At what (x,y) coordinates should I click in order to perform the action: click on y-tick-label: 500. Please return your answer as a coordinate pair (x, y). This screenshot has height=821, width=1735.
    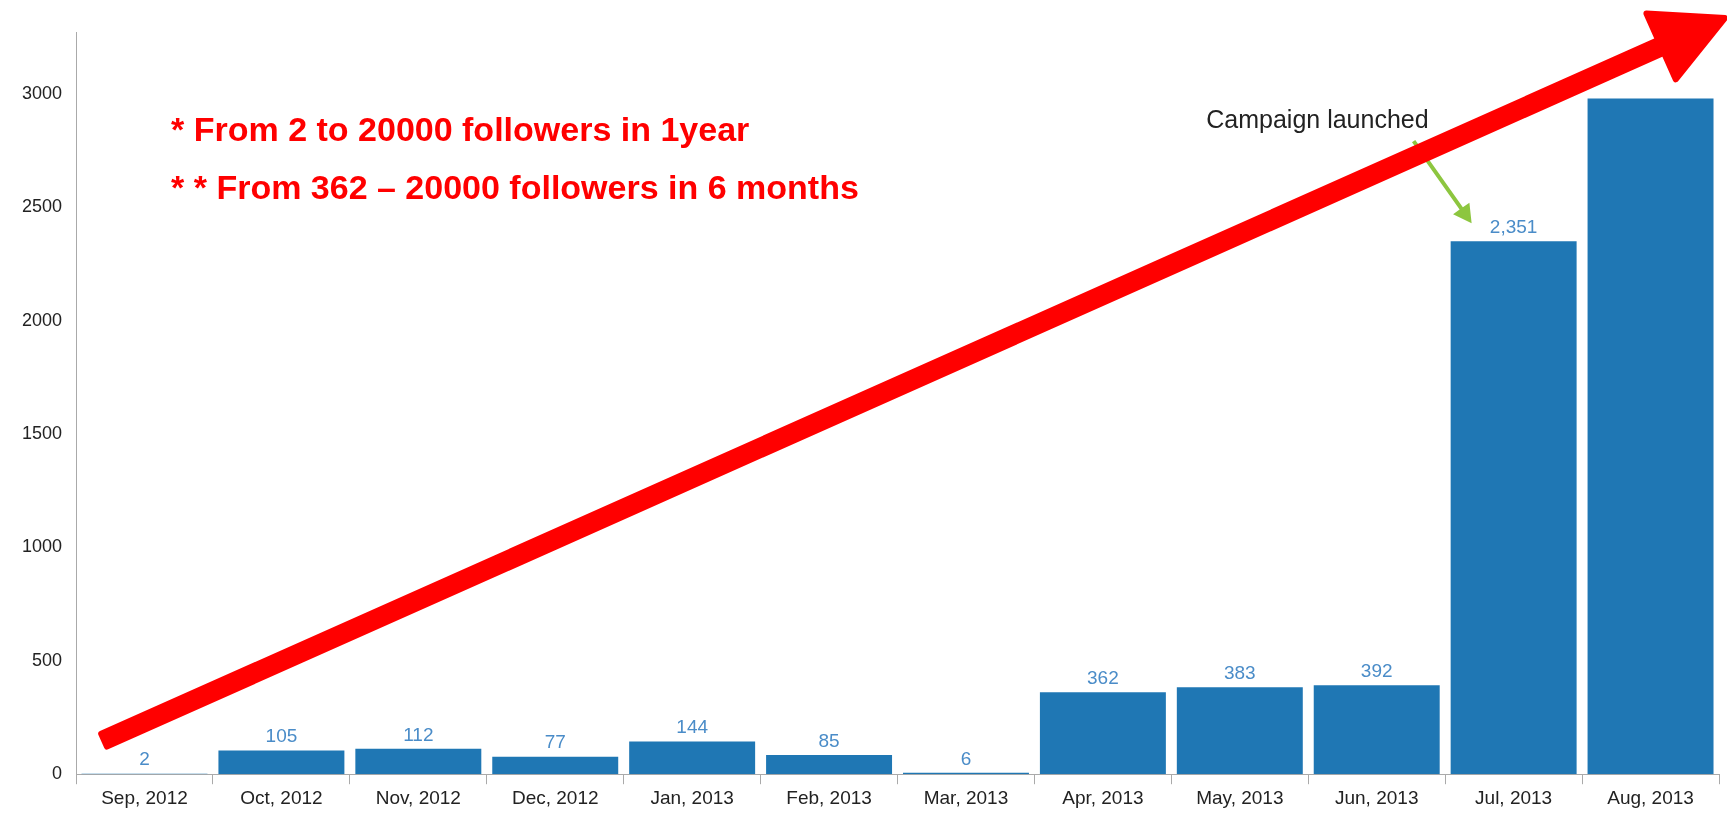
    Looking at the image, I should click on (47, 659).